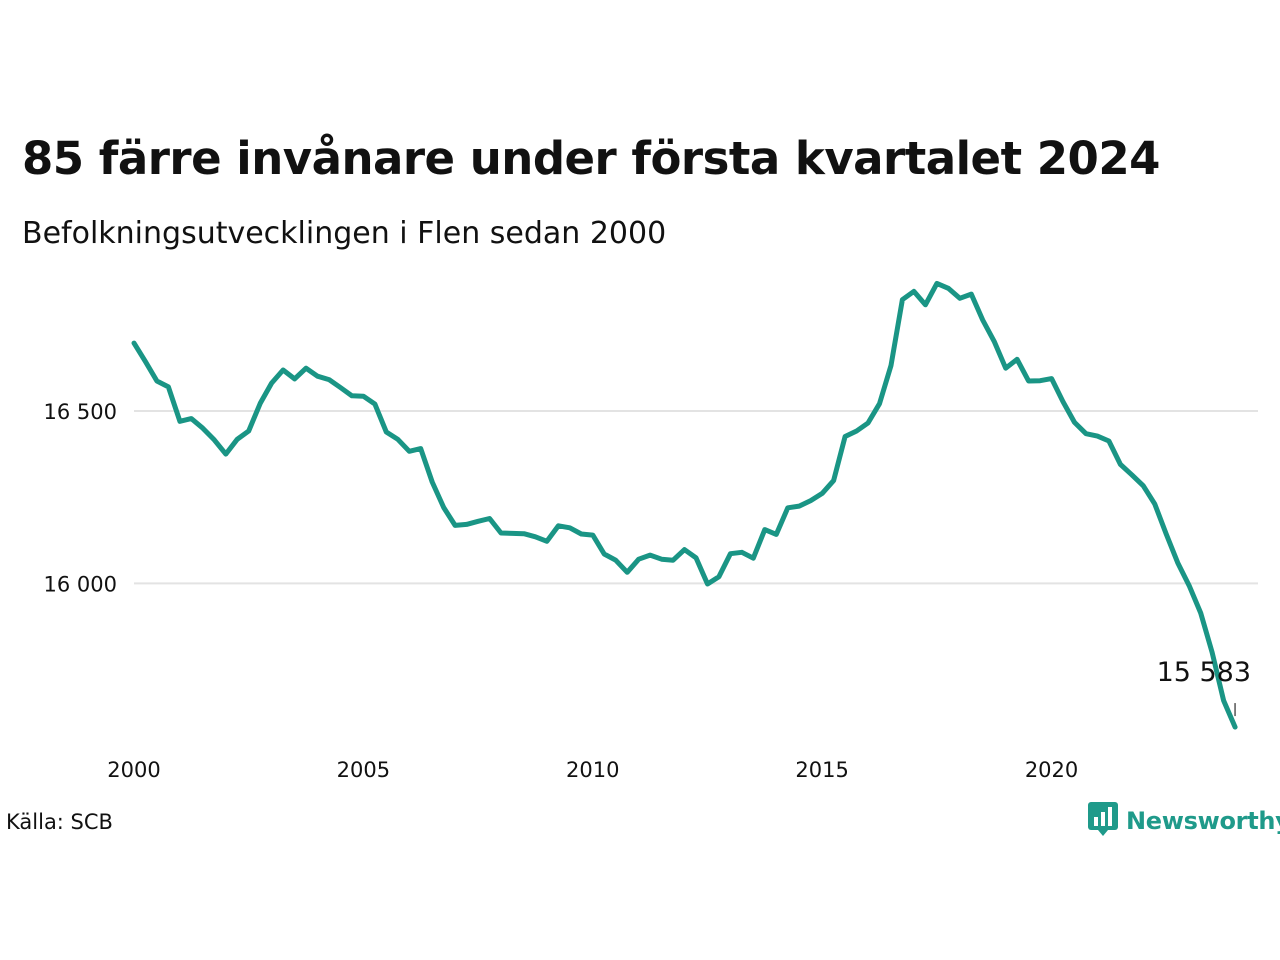  I want to click on x-tick-label: 2010, so click(592, 770).